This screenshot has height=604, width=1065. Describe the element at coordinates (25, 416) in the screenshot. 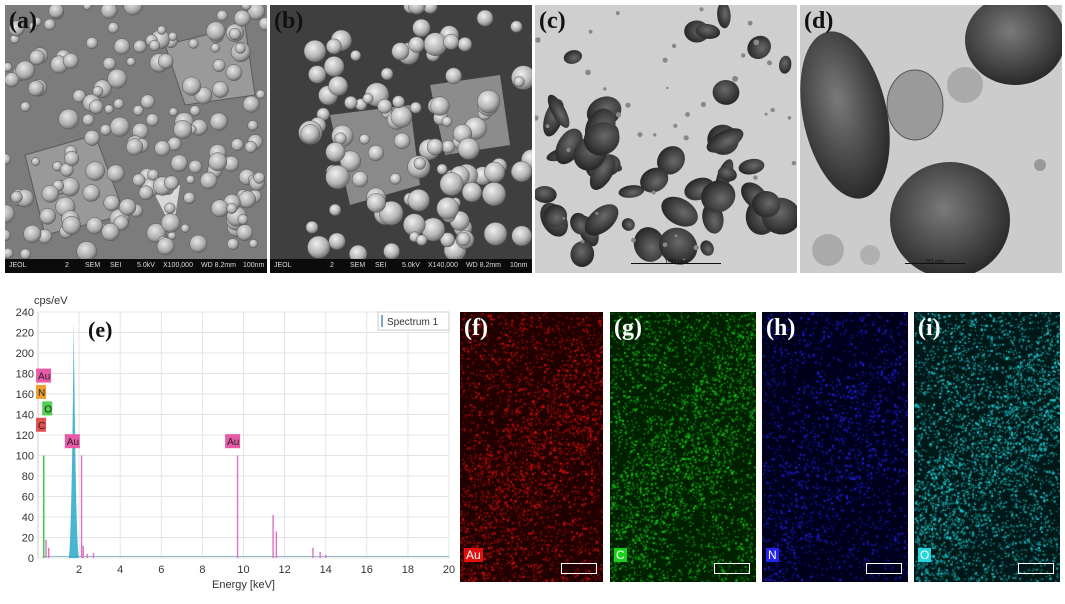

I see `y-tick-label: 140` at that location.